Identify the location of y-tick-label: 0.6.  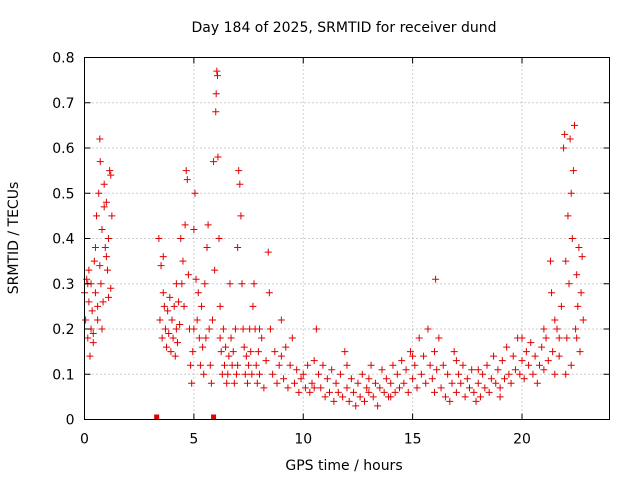
(63, 149).